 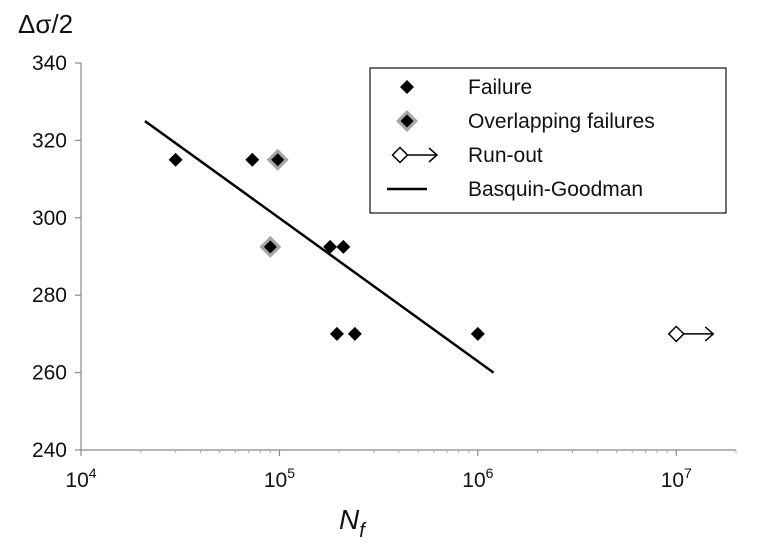 I want to click on x-tick-label: 10⁶, so click(x=477, y=478).